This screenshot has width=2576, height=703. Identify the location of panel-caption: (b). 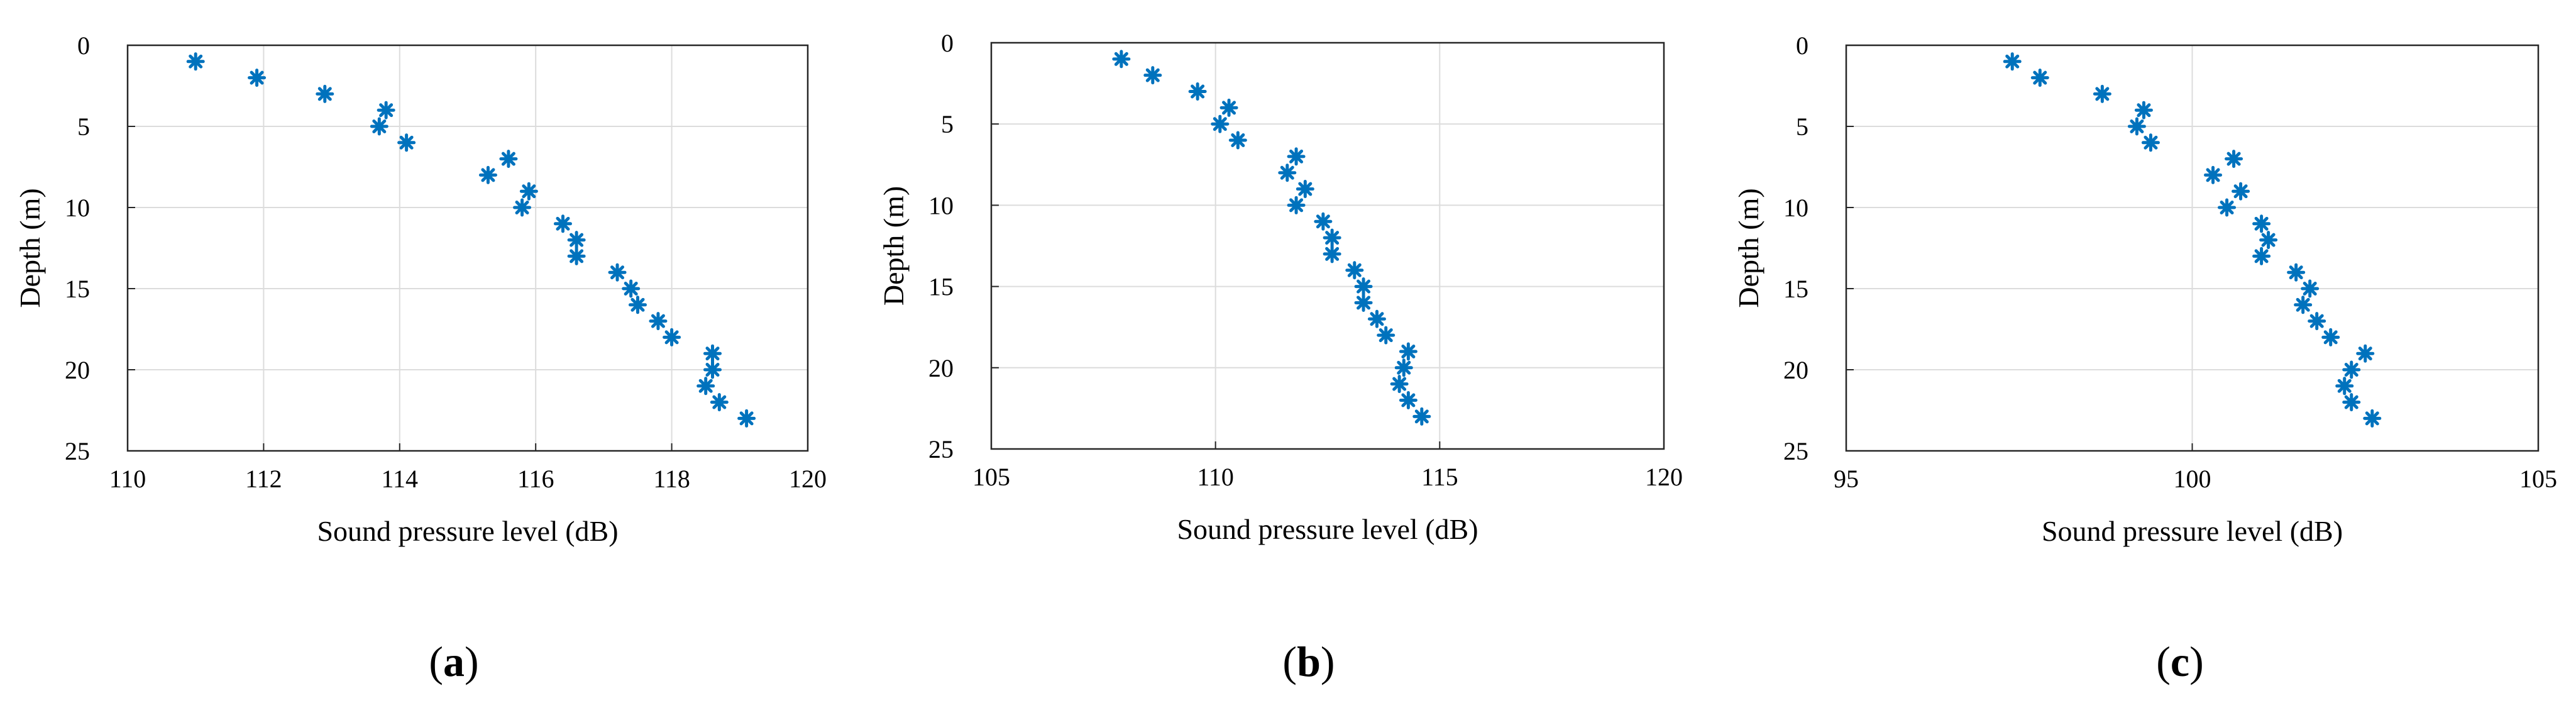
(1309, 661).